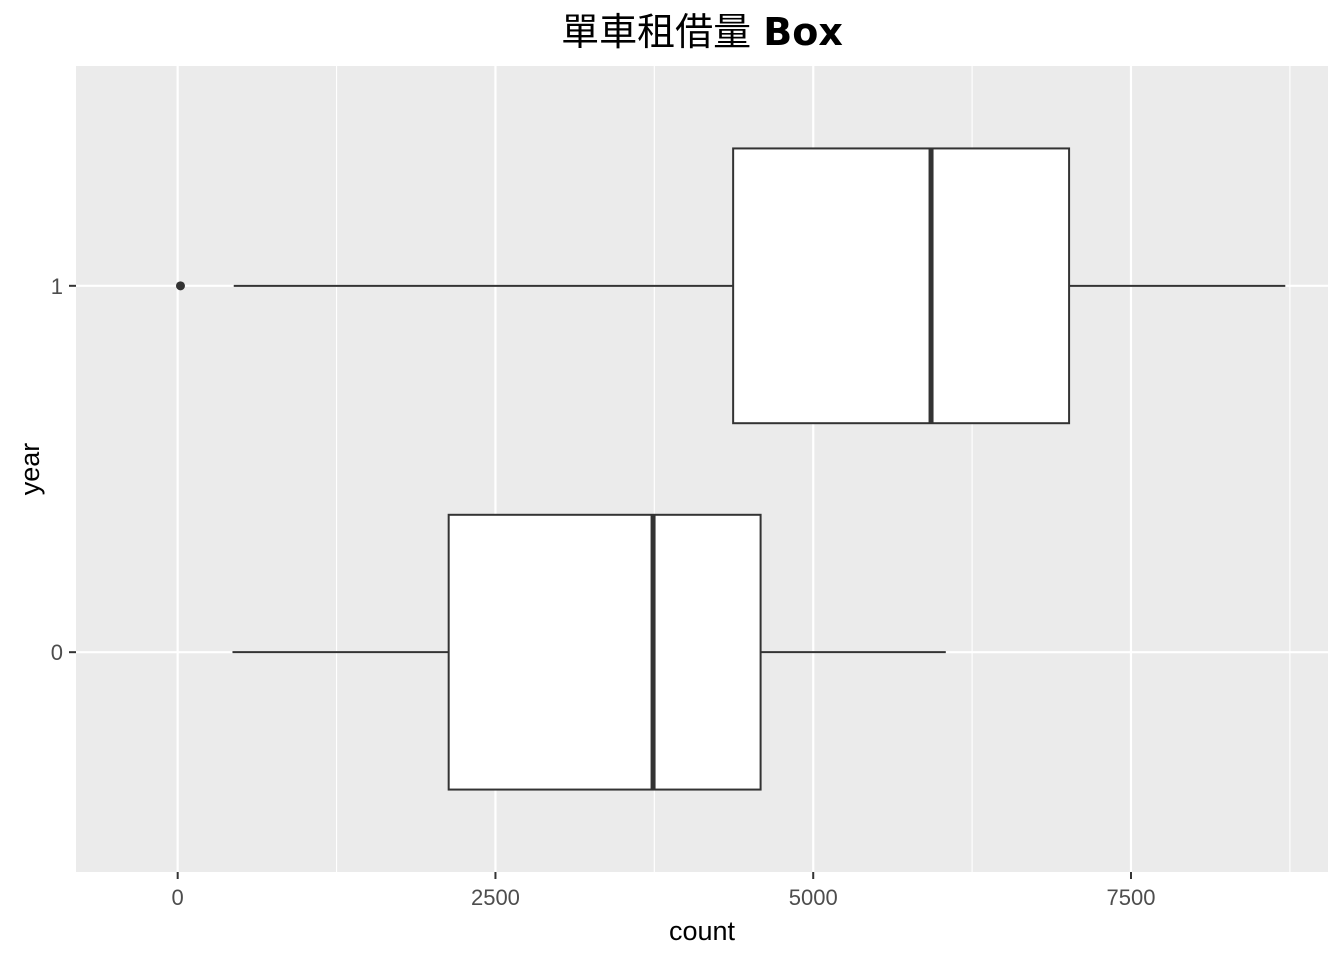 This screenshot has height=960, width=1344. I want to click on chart-title-suffix: Box, so click(803, 32).